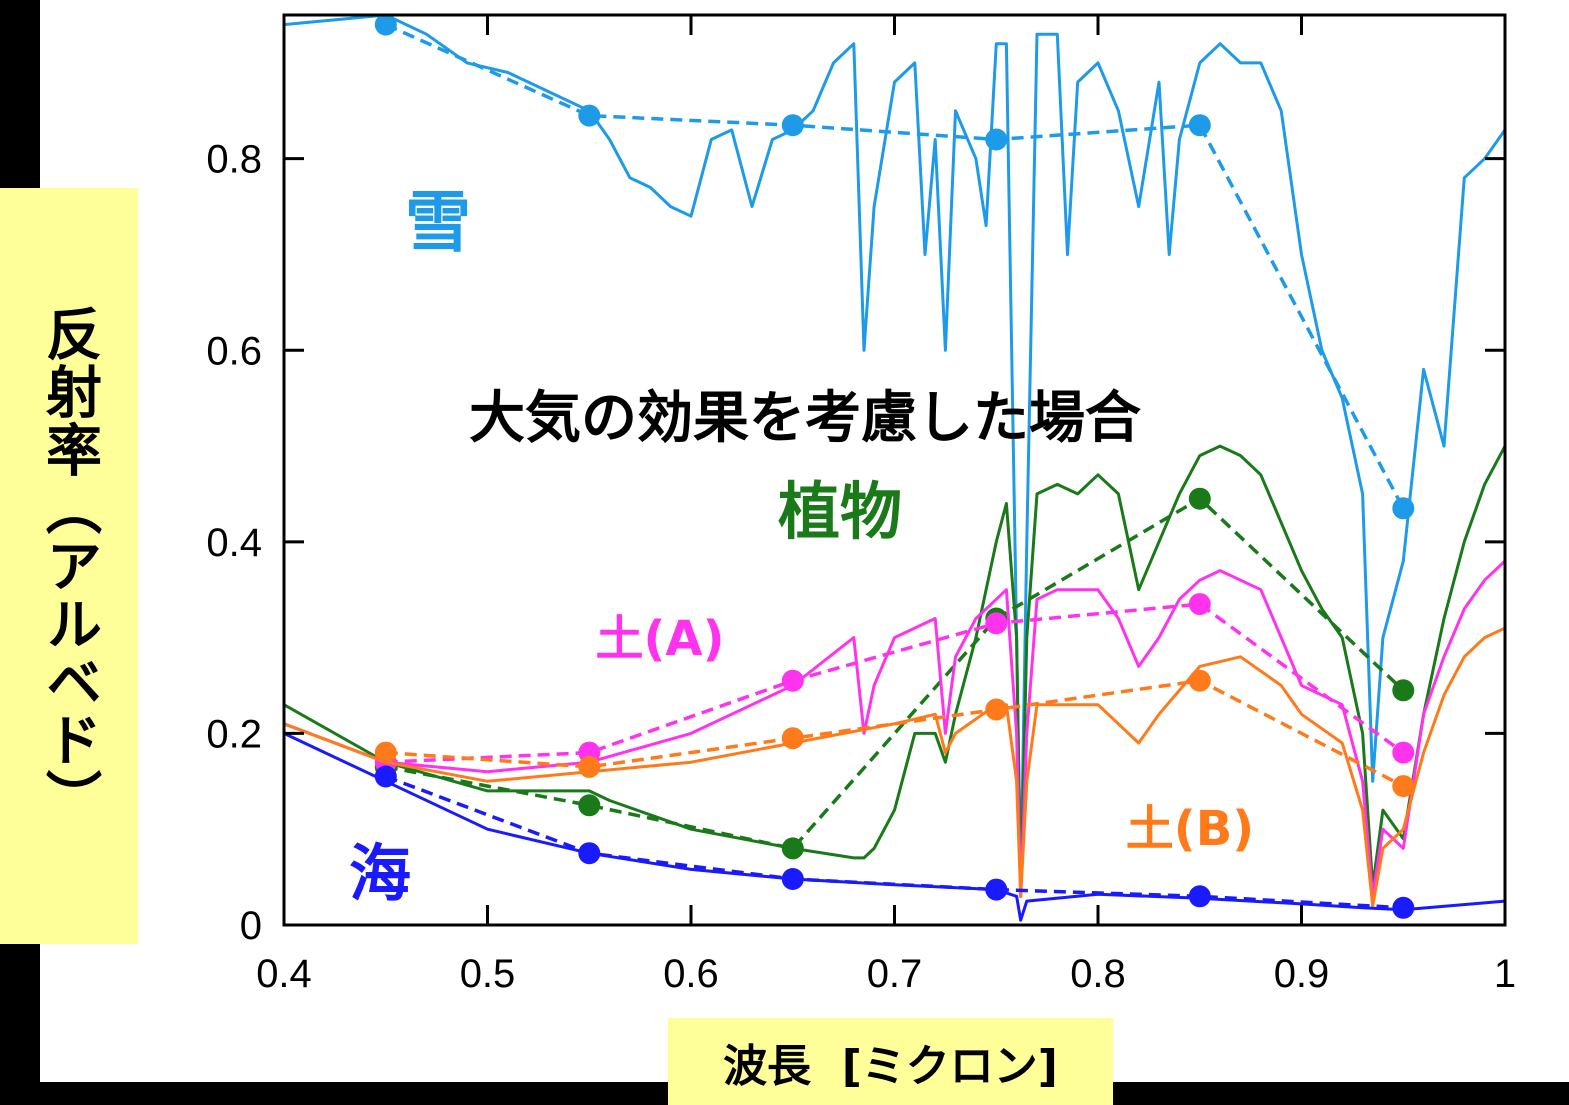 The height and width of the screenshot is (1105, 1569). What do you see at coordinates (380, 873) in the screenshot?
I see `series-label-ocean: 海` at bounding box center [380, 873].